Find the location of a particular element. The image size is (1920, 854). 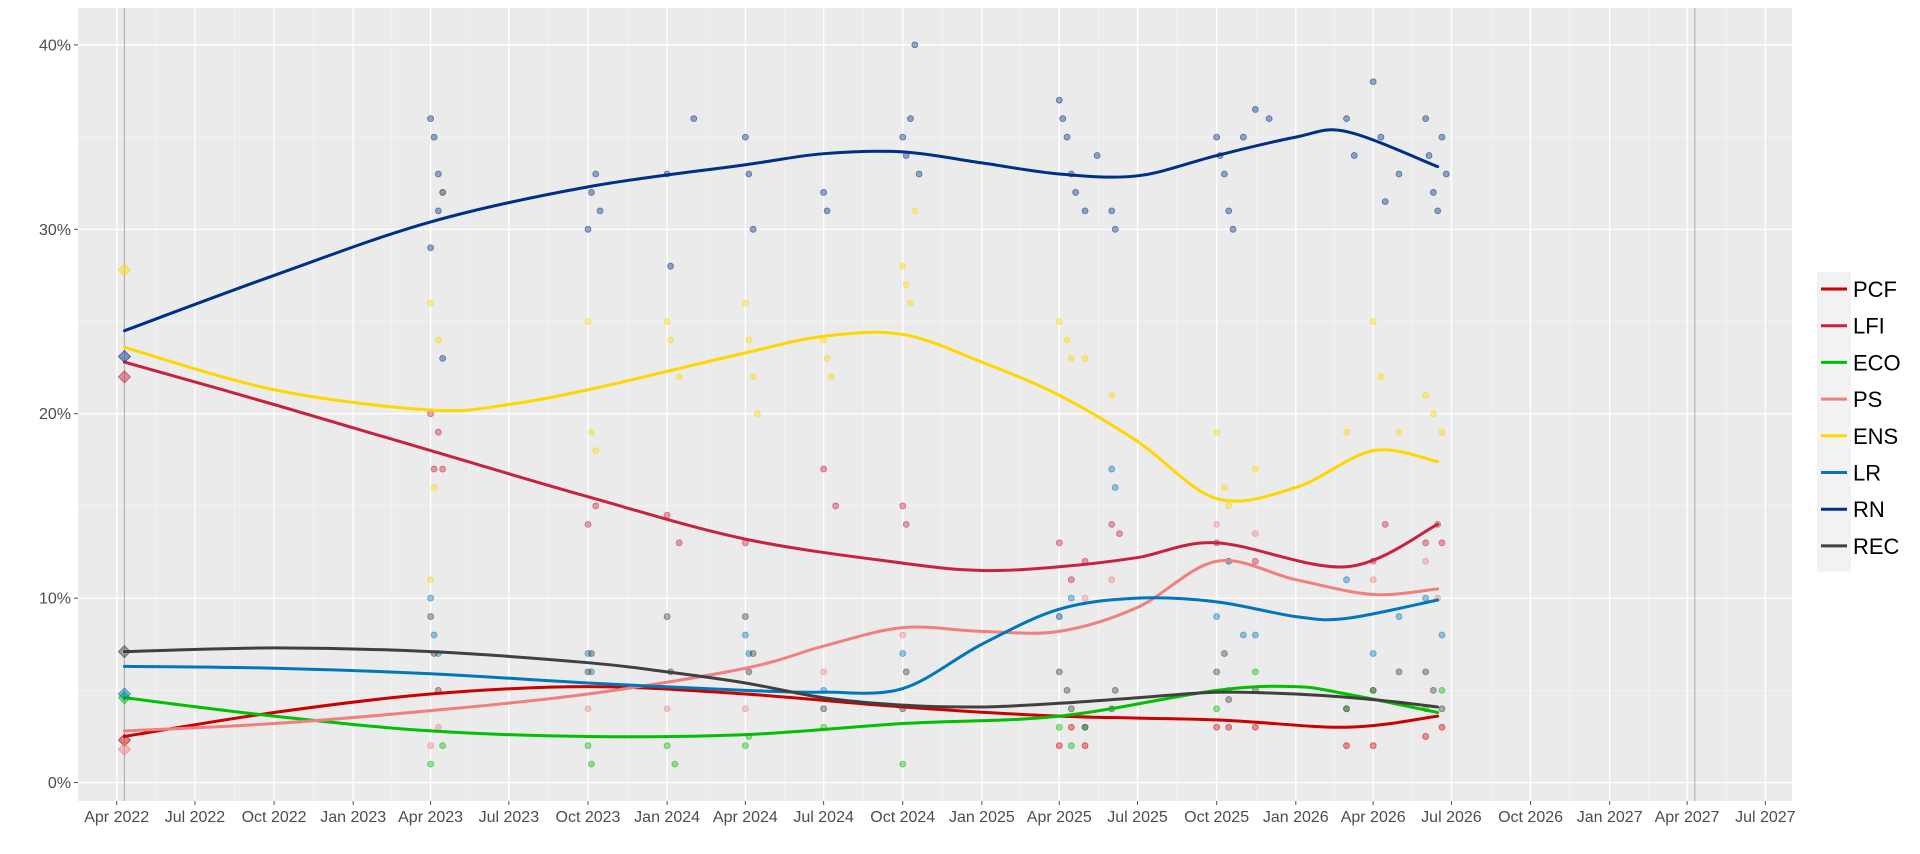

legend: PCF LFI ECO PS ENS LR RN REC is located at coordinates (1859, 422).